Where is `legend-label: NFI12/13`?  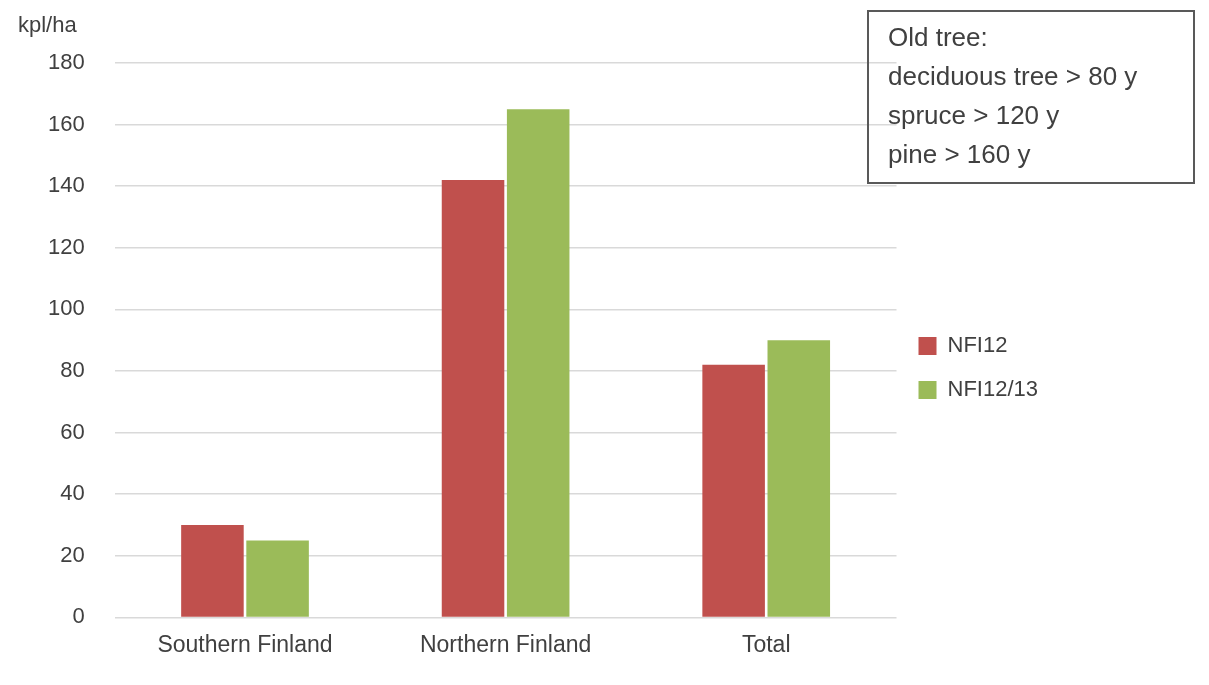
legend-label: NFI12/13 is located at coordinates (993, 389).